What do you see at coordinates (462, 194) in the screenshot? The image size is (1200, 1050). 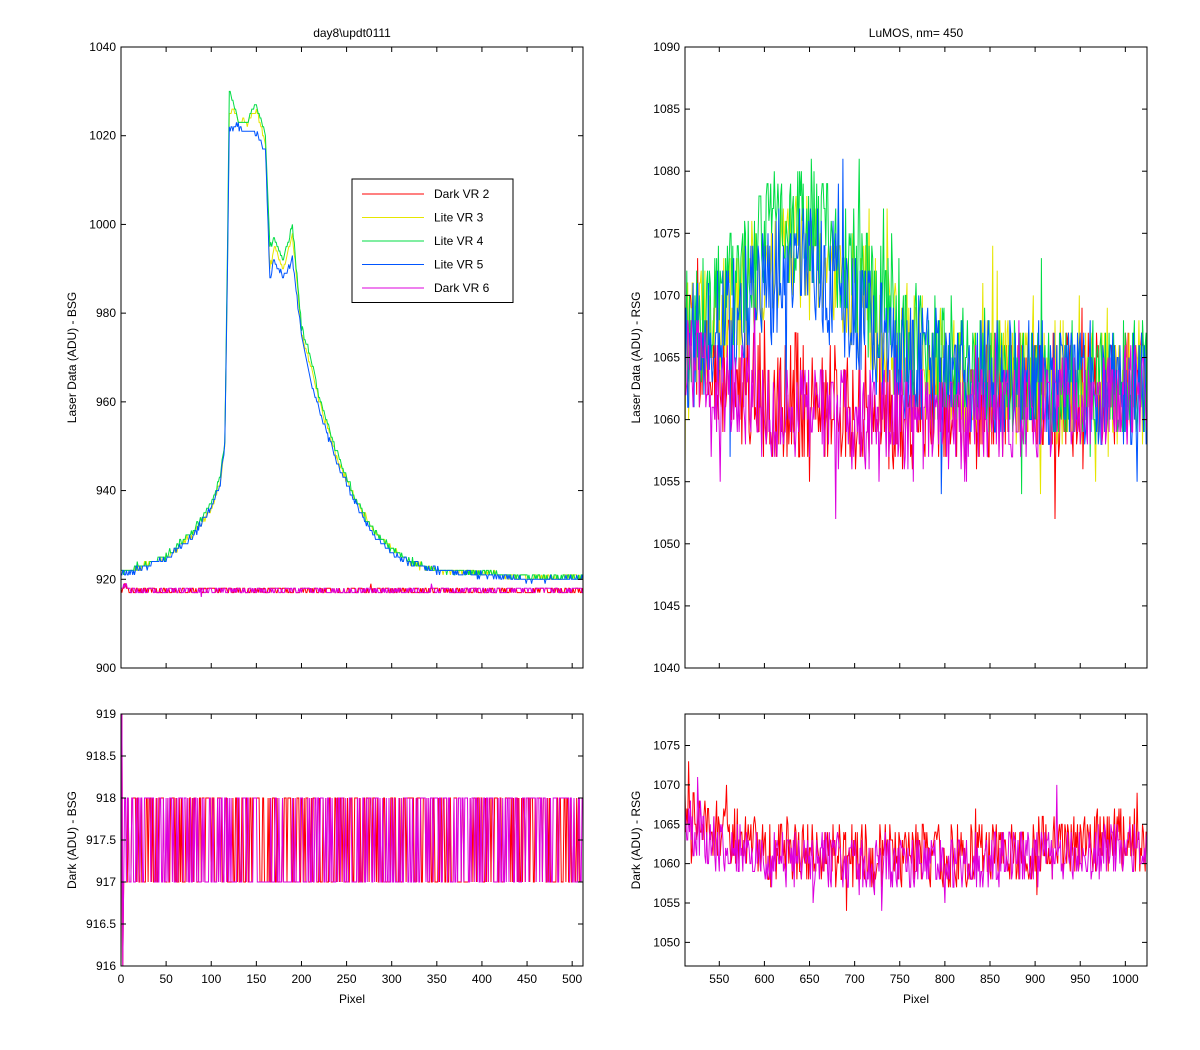 I see `legend-entry: Dark VR 2` at bounding box center [462, 194].